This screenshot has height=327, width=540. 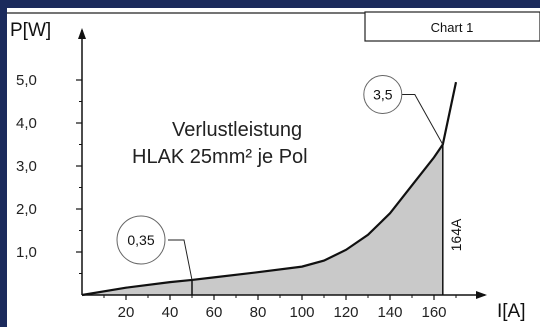 I want to click on label-164a: 164A, so click(x=456, y=234).